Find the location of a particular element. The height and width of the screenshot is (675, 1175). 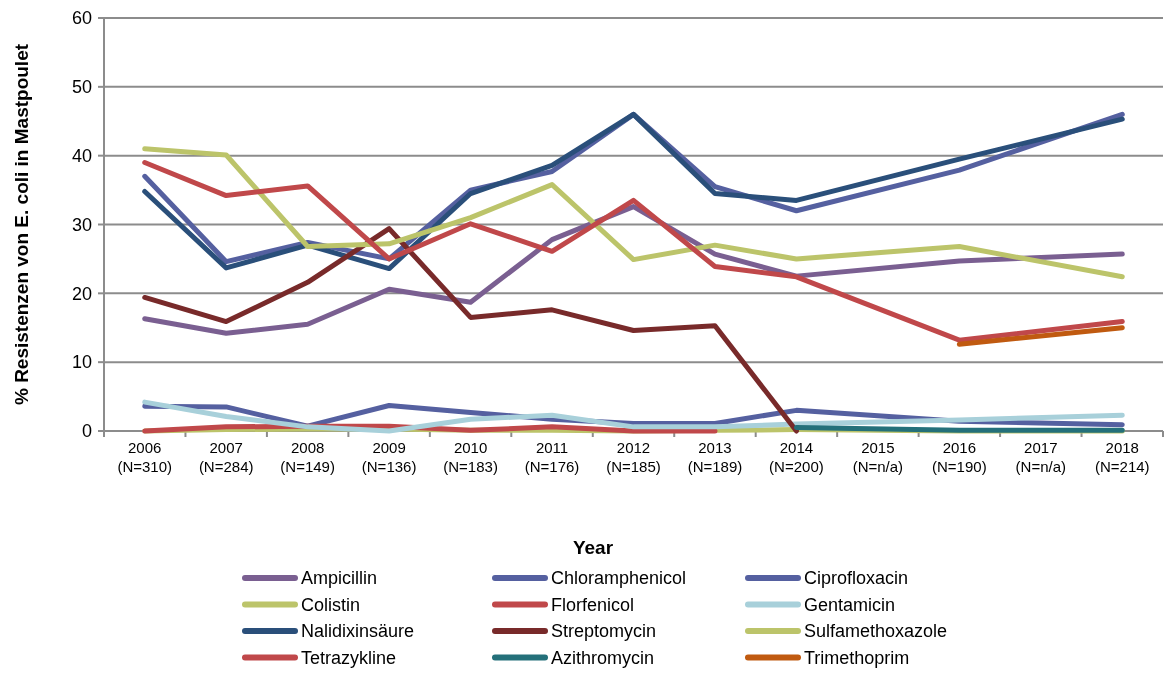

y-tick-label: 20 is located at coordinates (81, 293).